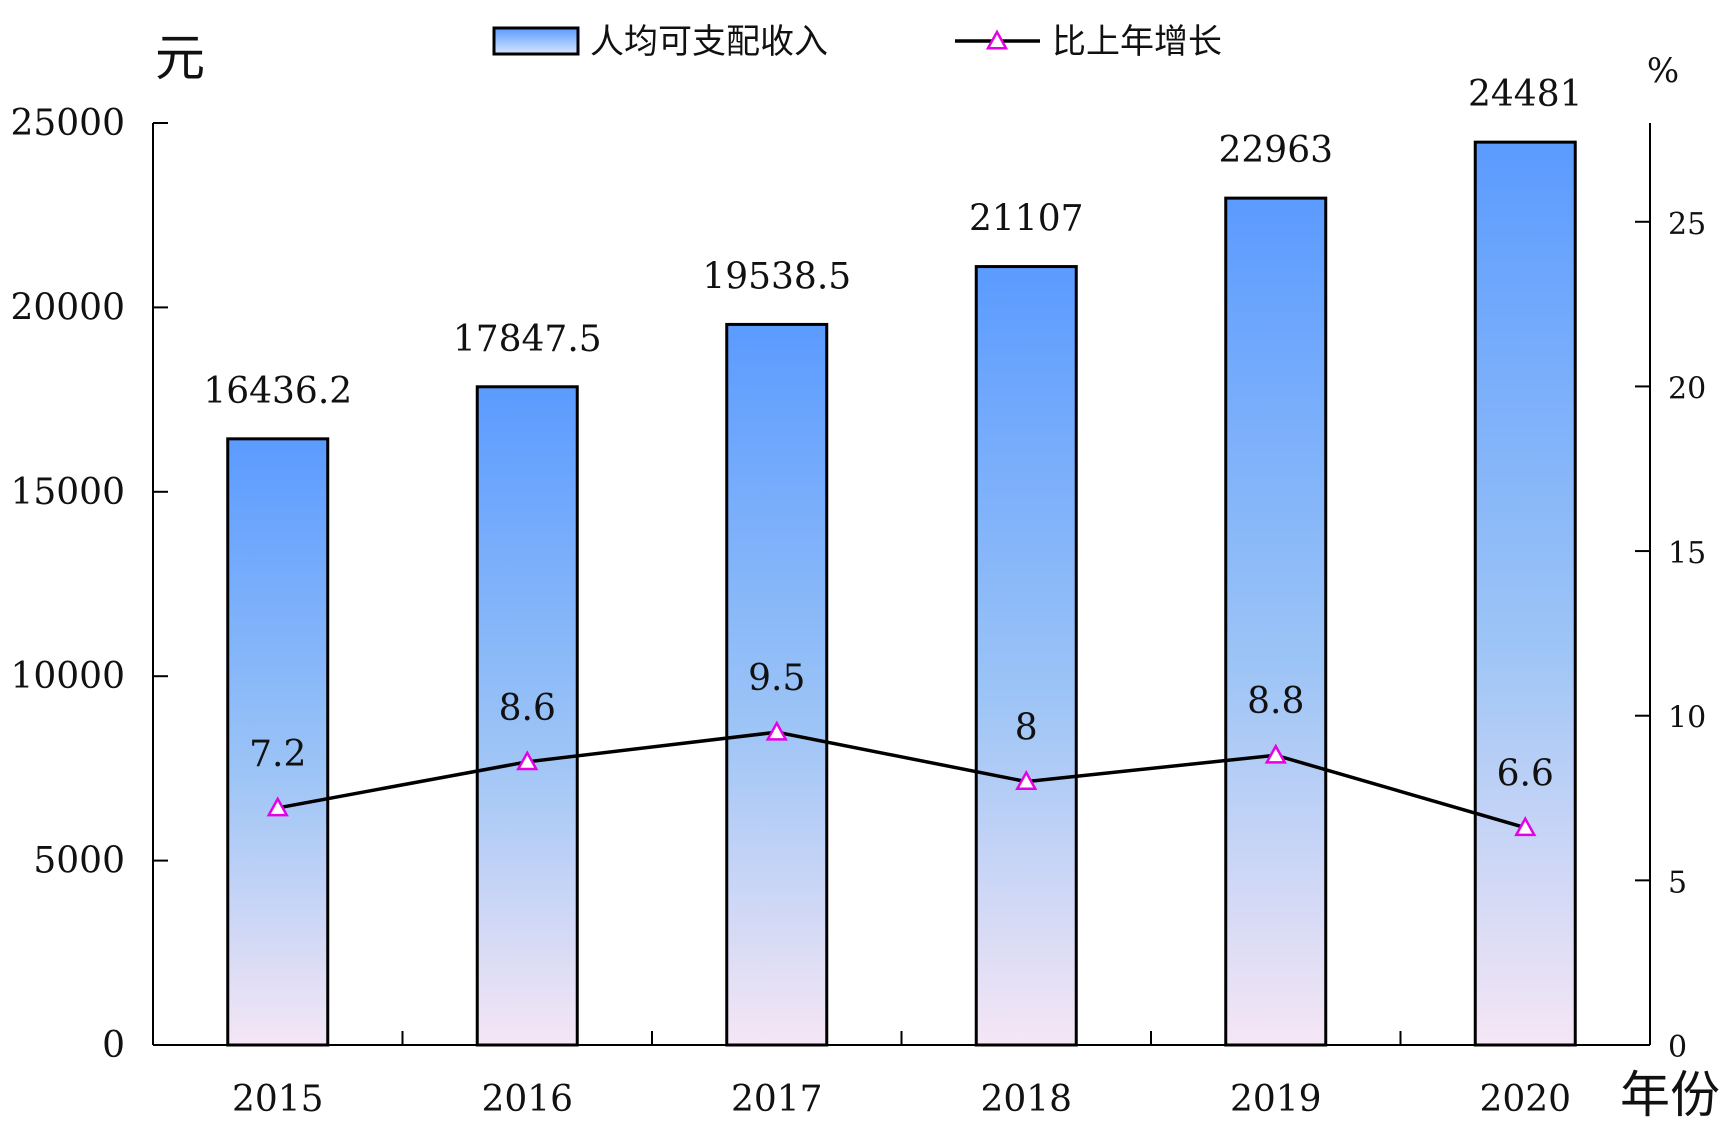  Describe the element at coordinates (1137, 42) in the screenshot. I see `legend-line-label: 比上年增长` at that location.